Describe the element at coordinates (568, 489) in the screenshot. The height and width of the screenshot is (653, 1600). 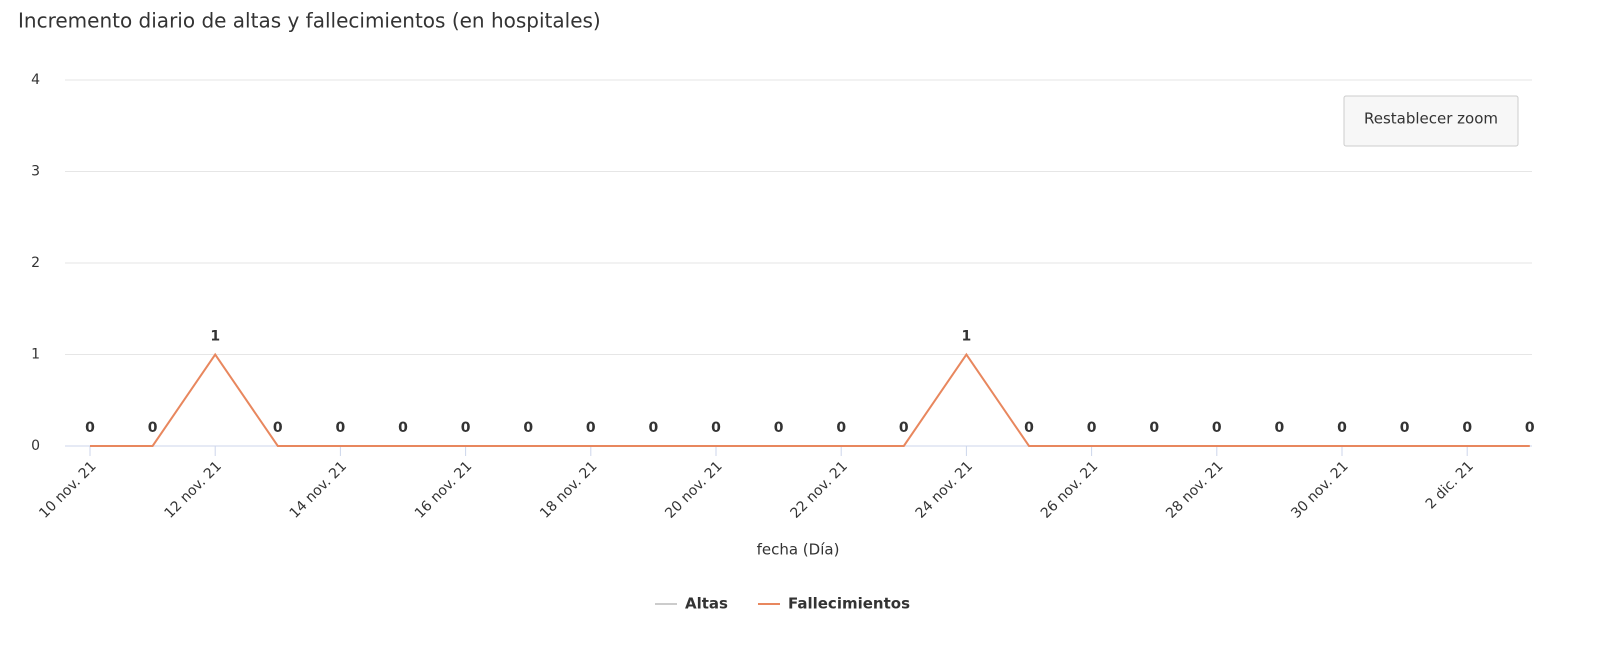
I see `x-tick-label: 18 nov. 21` at that location.